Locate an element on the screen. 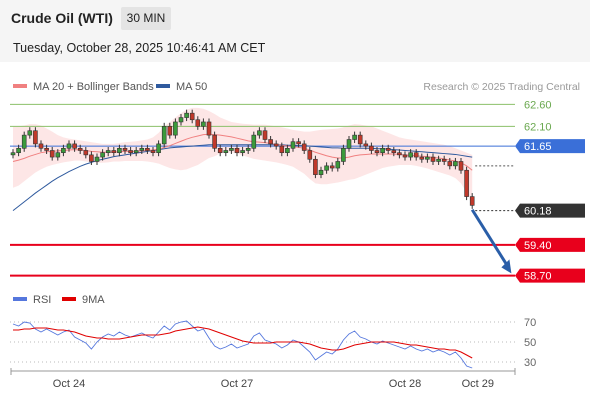  level-labels: 62.60 62.10 61.65 60.18 59.40 58.70 is located at coordinates (550, 191).